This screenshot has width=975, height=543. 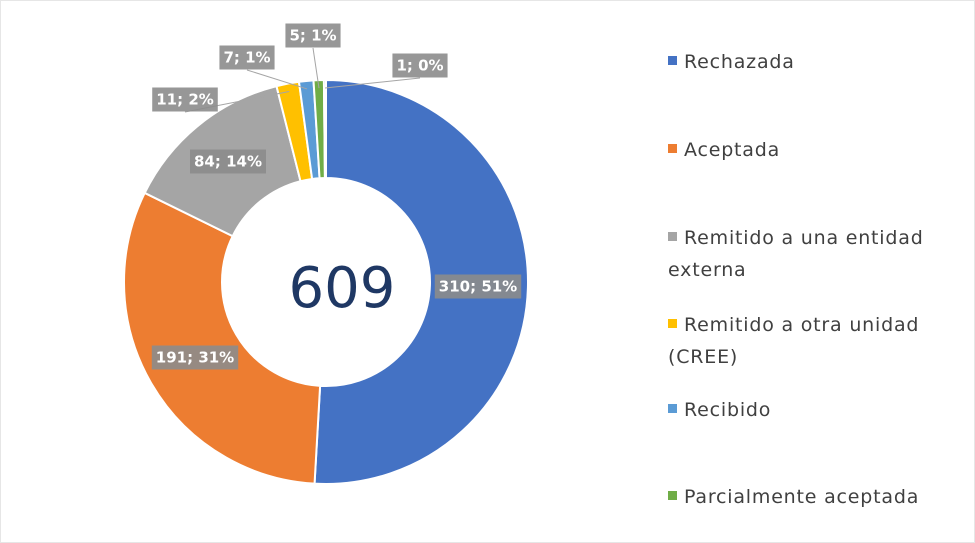 I want to click on data-label: 310; 51%, so click(x=478, y=287).